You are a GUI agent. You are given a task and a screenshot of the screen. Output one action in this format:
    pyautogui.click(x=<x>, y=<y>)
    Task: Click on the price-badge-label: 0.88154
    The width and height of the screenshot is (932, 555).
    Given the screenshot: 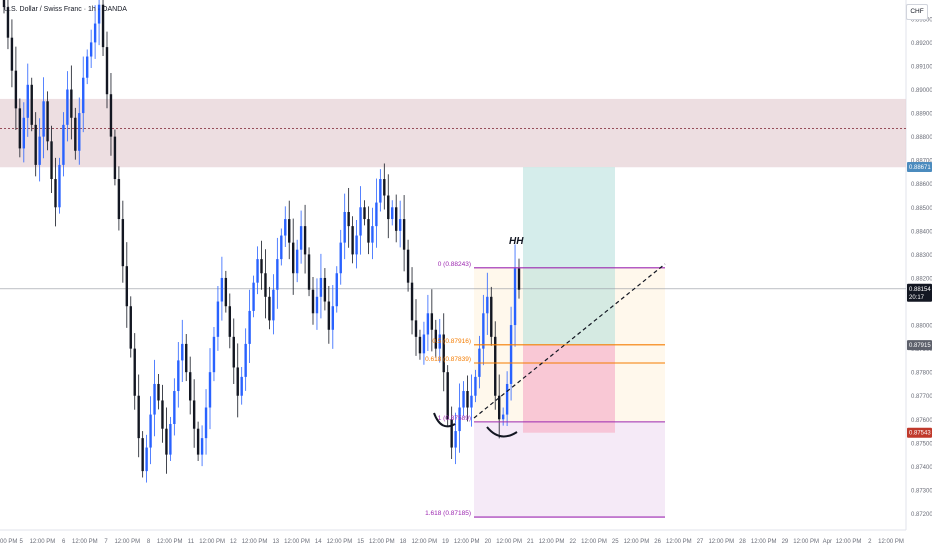 What is the action you would take?
    pyautogui.click(x=920, y=290)
    